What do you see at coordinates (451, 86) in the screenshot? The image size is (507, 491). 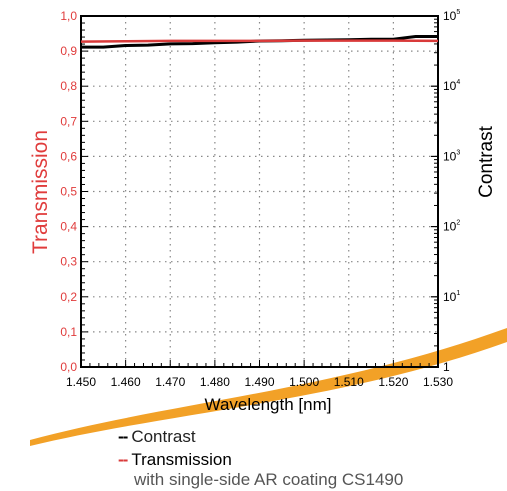 I see `y2-tick-label: 10⁴` at bounding box center [451, 86].